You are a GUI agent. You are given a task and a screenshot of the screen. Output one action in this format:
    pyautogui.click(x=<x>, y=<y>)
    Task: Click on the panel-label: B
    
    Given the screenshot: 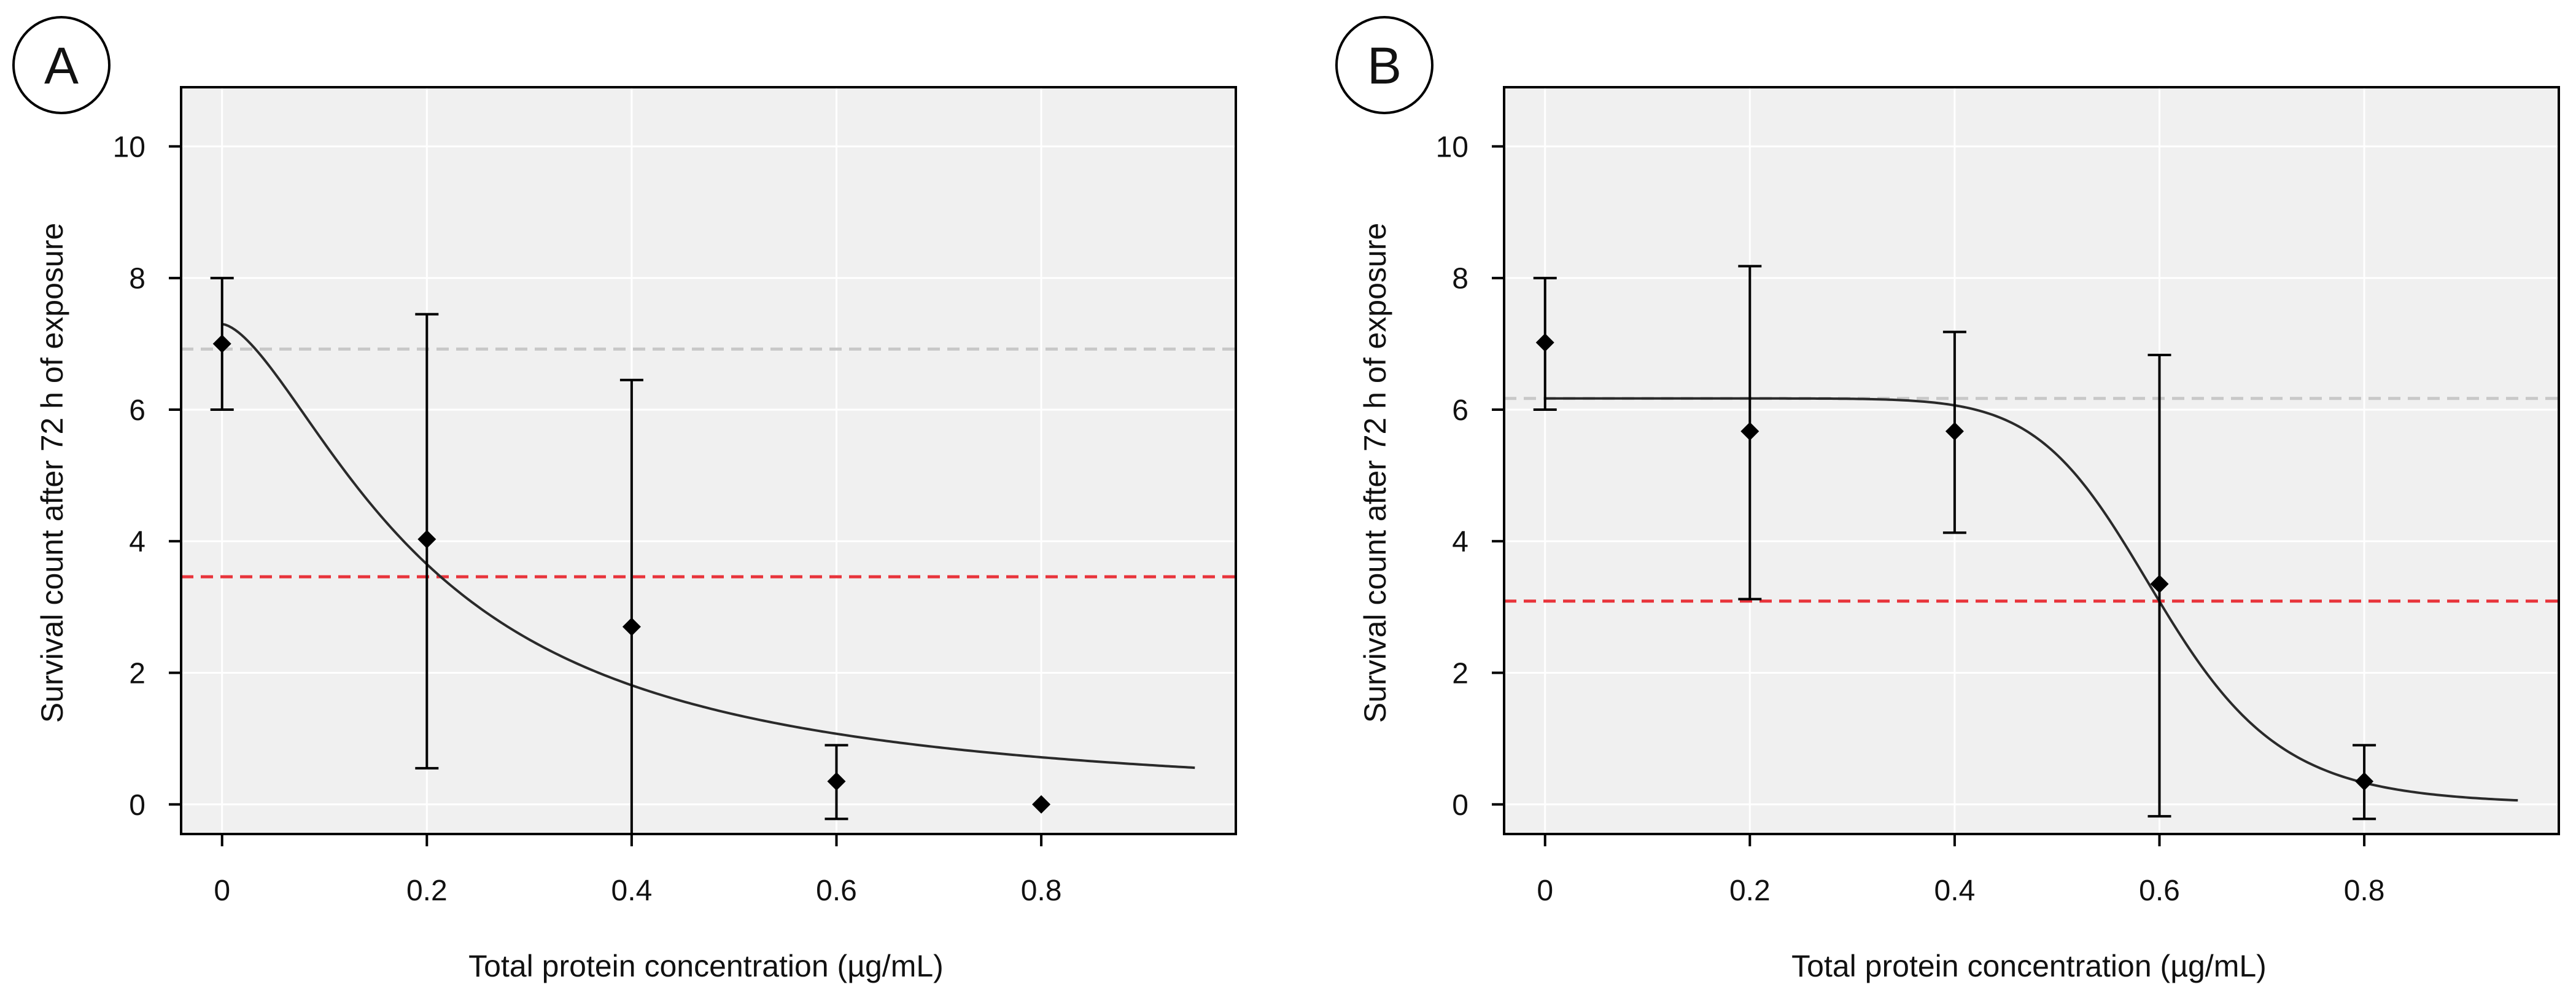 What is the action you would take?
    pyautogui.click(x=1384, y=66)
    